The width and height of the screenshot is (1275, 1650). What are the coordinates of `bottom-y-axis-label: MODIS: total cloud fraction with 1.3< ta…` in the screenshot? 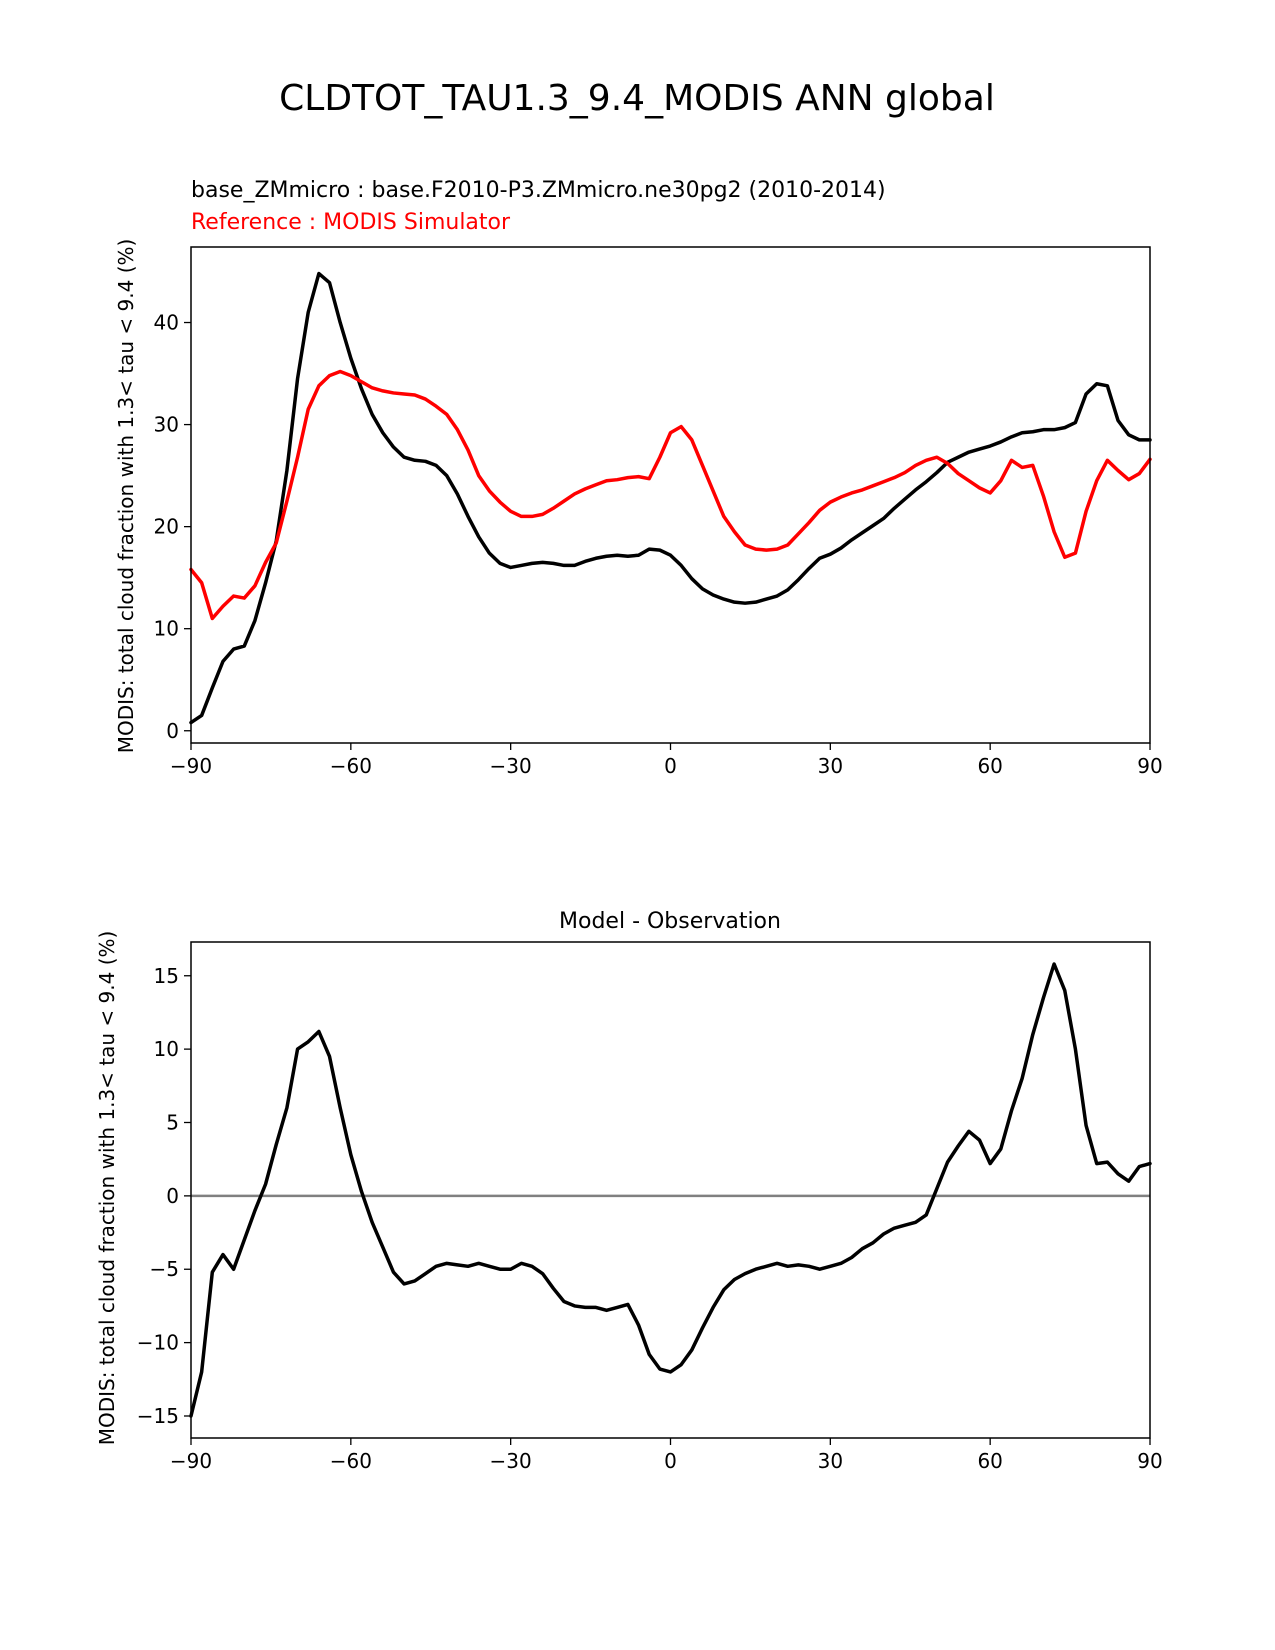 It's located at (107, 1188).